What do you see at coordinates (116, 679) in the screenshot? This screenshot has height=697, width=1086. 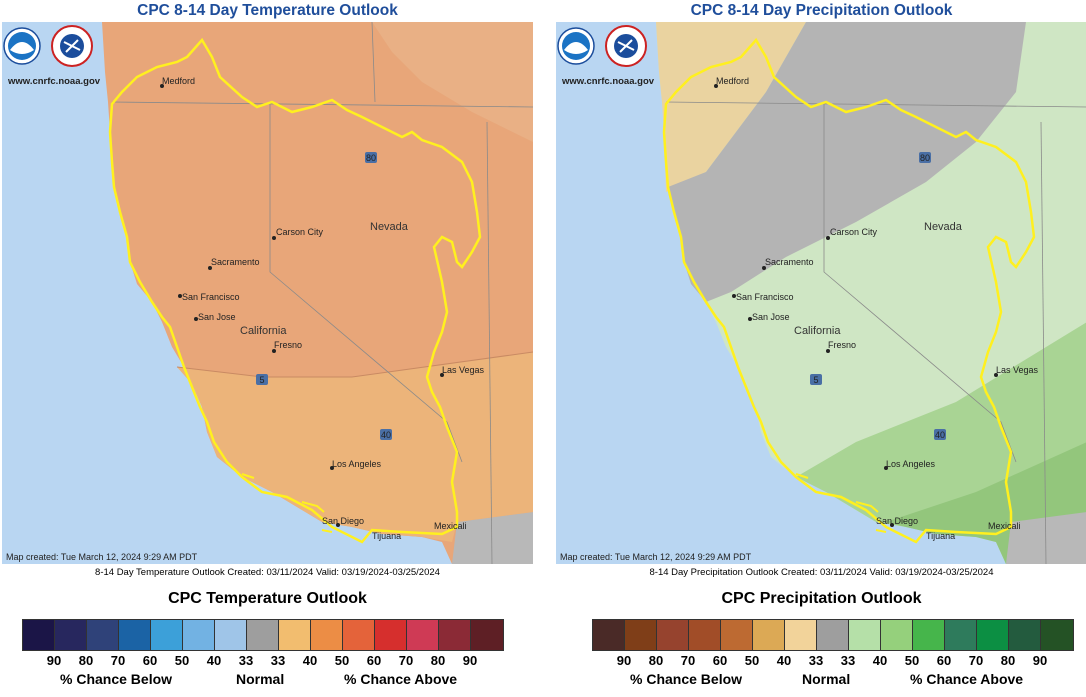 I see `temperature-legend-below: % Chance Below` at bounding box center [116, 679].